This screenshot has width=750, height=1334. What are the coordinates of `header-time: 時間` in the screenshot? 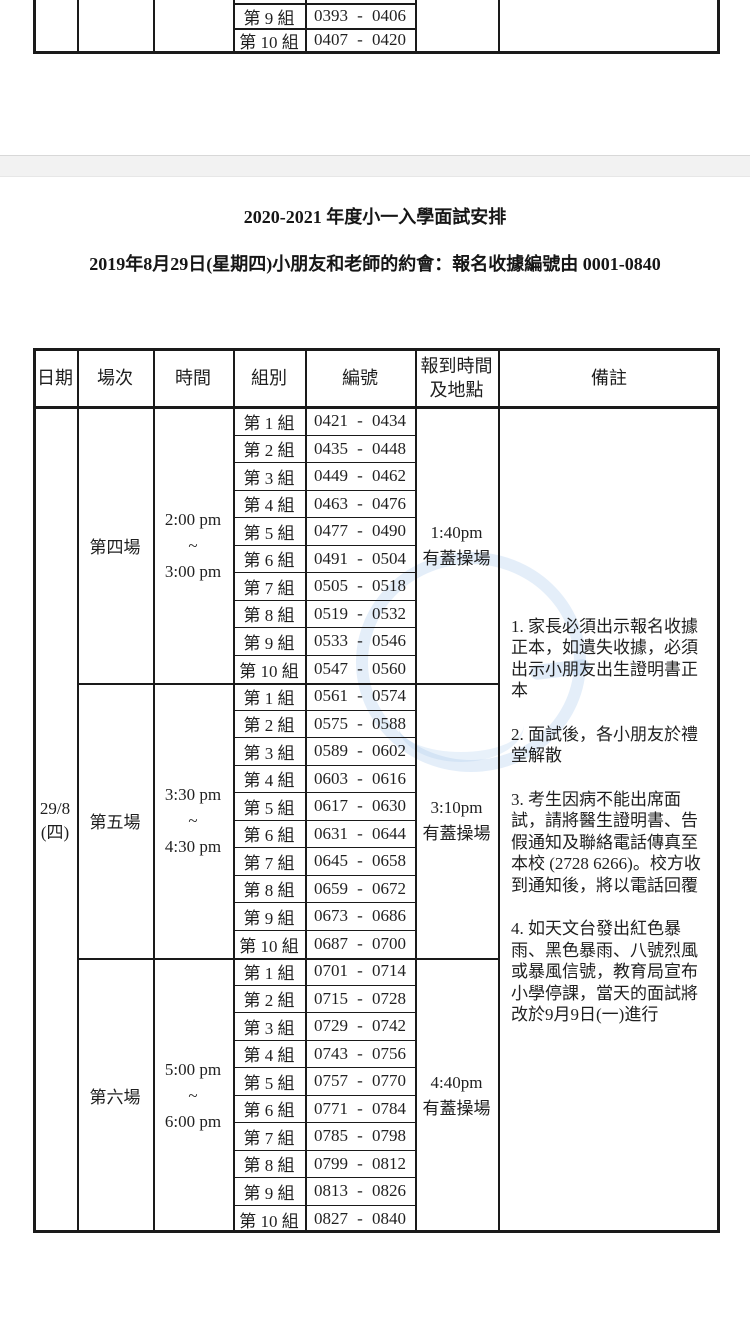 It's located at (193, 378).